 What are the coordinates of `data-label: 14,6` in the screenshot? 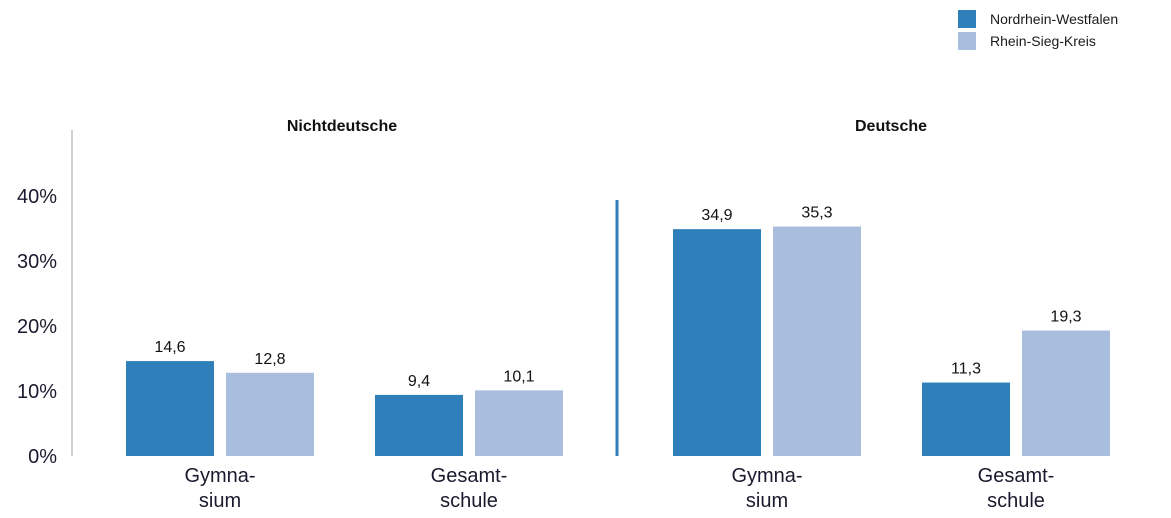 It's located at (169, 347).